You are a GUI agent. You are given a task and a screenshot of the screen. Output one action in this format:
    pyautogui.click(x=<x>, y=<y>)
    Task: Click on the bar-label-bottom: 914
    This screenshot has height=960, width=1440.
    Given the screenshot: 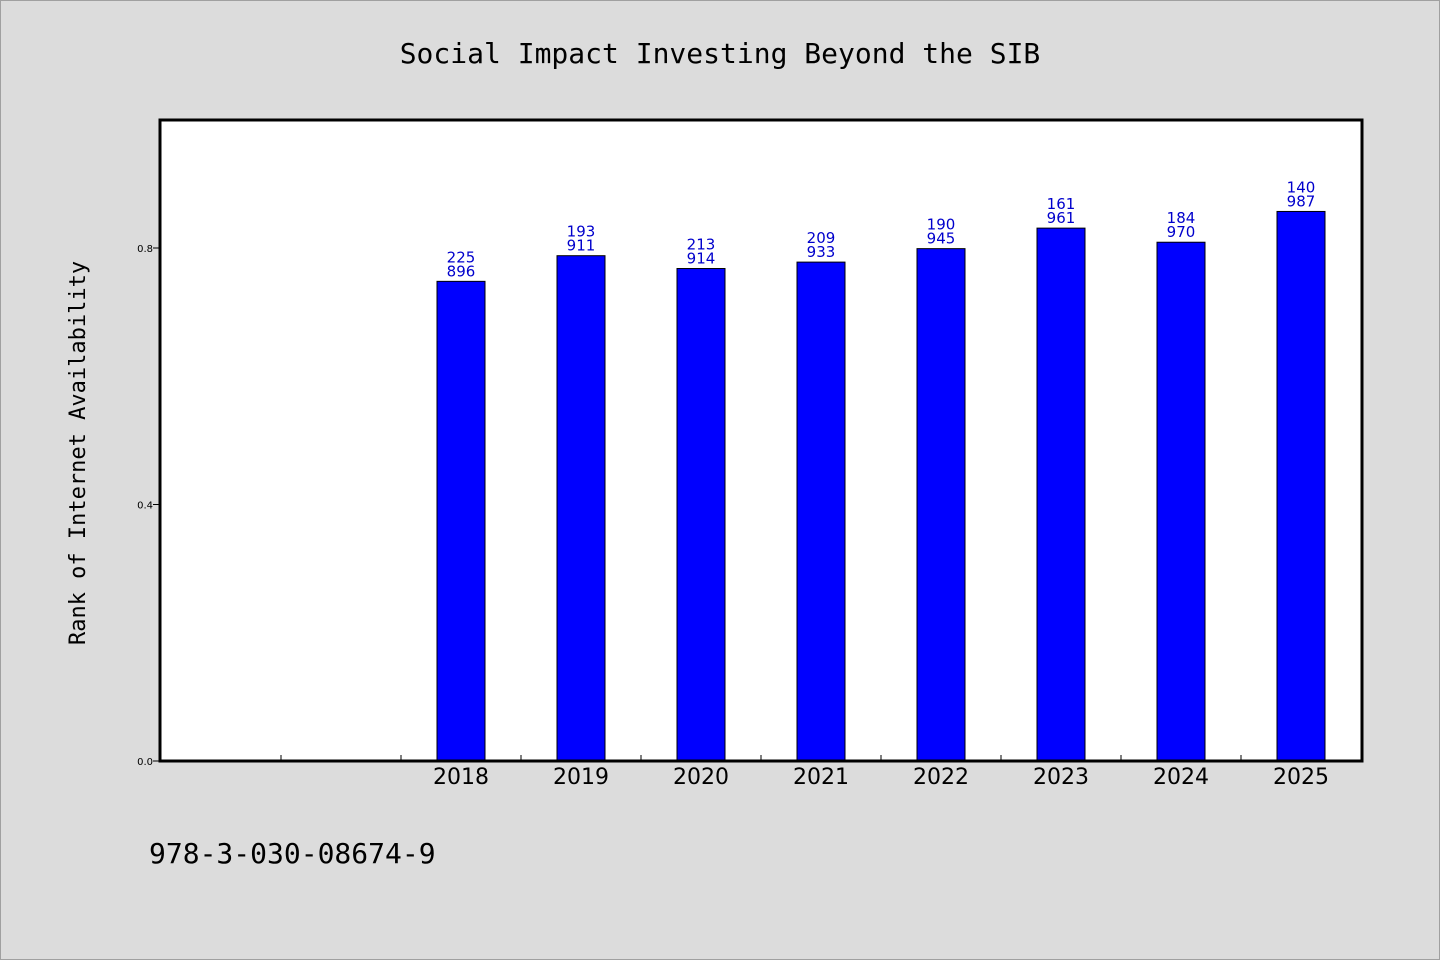 What is the action you would take?
    pyautogui.click(x=701, y=259)
    